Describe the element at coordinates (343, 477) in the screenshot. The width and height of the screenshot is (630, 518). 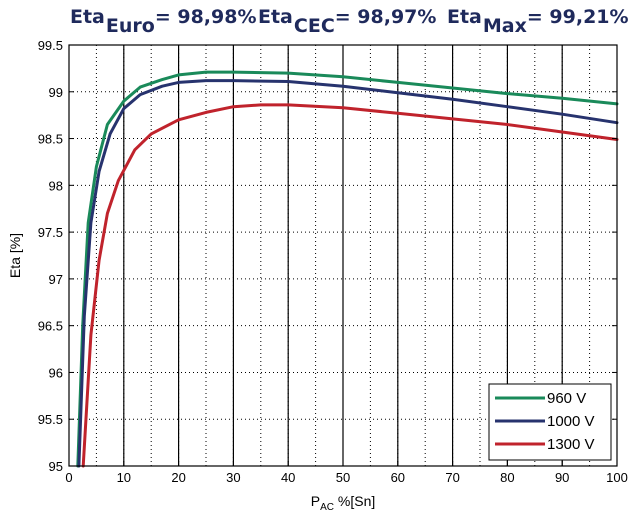
I see `x-tick-label: 50` at that location.